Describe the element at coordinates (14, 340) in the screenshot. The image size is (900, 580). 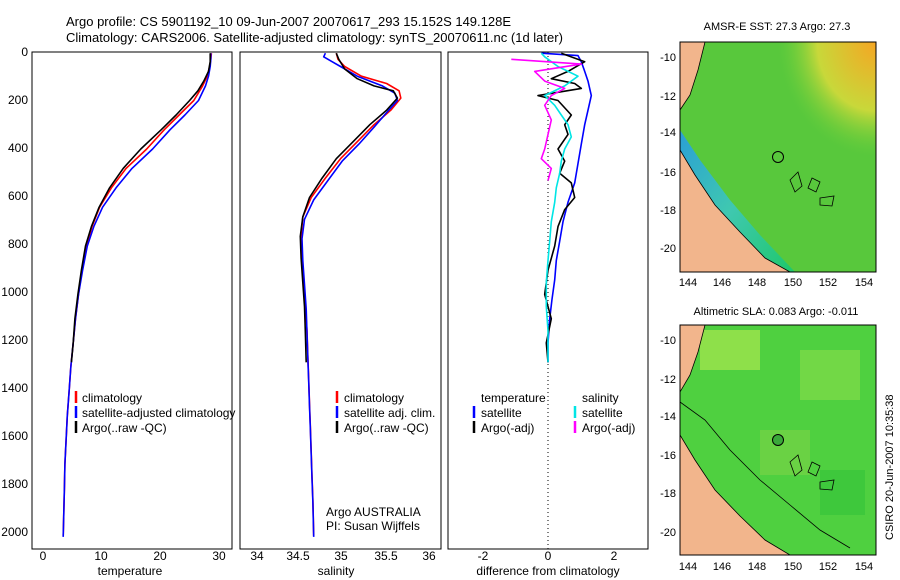
I see `depth-tick-1200: 1200` at that location.